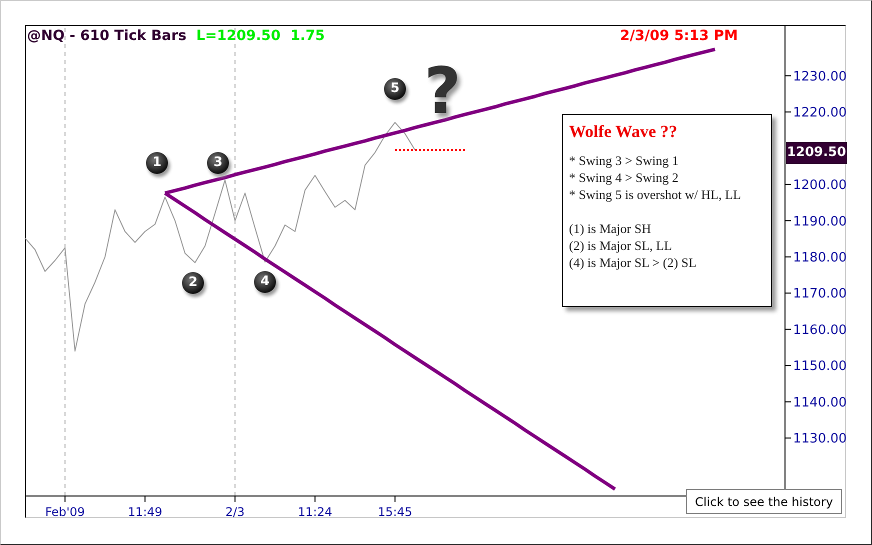  Describe the element at coordinates (65, 512) in the screenshot. I see `x-tick-label: Feb'09` at that location.